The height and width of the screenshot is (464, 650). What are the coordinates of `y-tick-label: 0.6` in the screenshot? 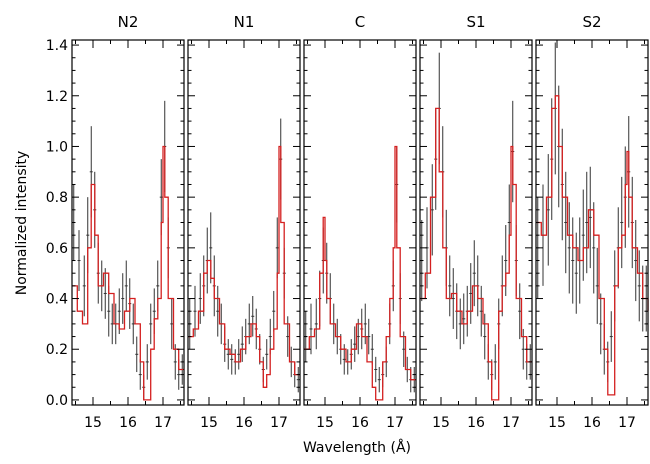 It's located at (57, 249).